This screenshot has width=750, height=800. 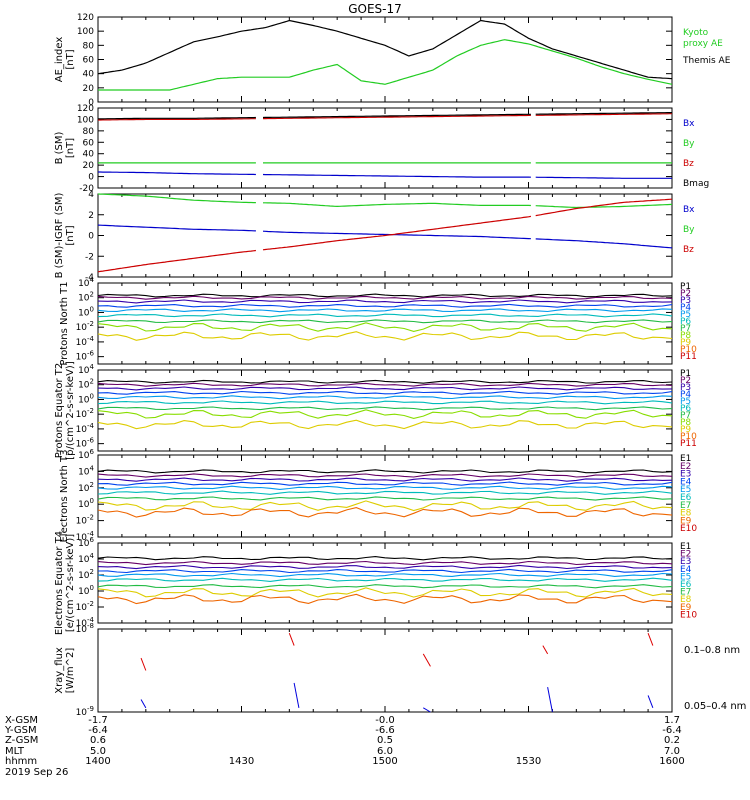 What do you see at coordinates (97, 761) in the screenshot?
I see `row-value: 1400` at bounding box center [97, 761].